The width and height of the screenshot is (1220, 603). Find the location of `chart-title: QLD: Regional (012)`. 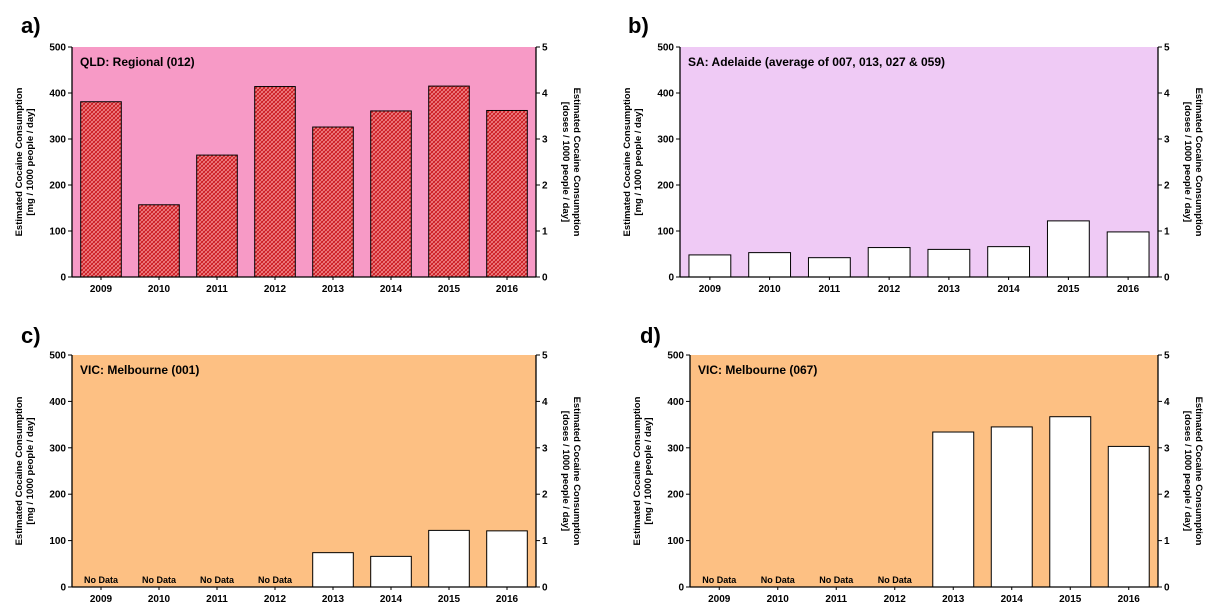

chart-title: QLD: Regional (012) is located at coordinates (137, 62).